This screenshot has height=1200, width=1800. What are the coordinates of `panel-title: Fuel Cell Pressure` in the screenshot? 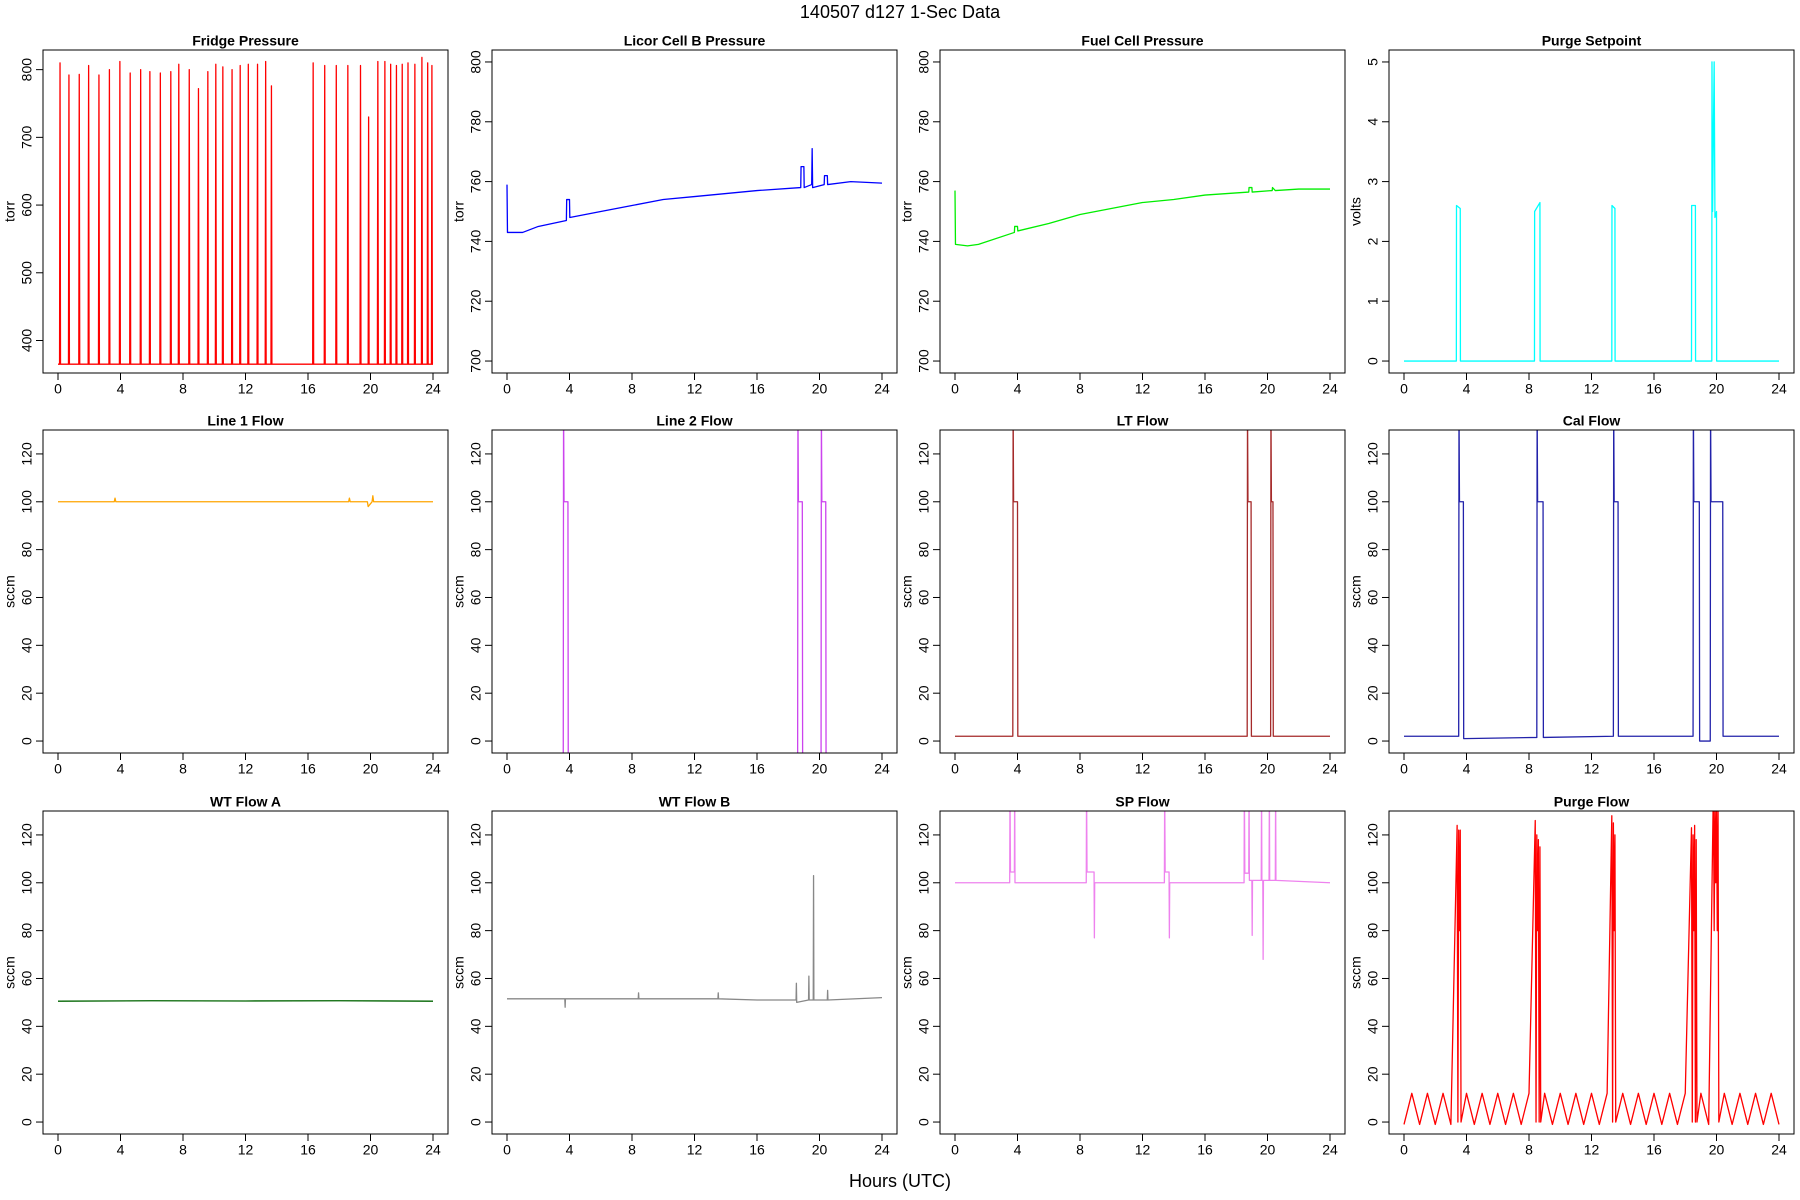 It's located at (1142, 41).